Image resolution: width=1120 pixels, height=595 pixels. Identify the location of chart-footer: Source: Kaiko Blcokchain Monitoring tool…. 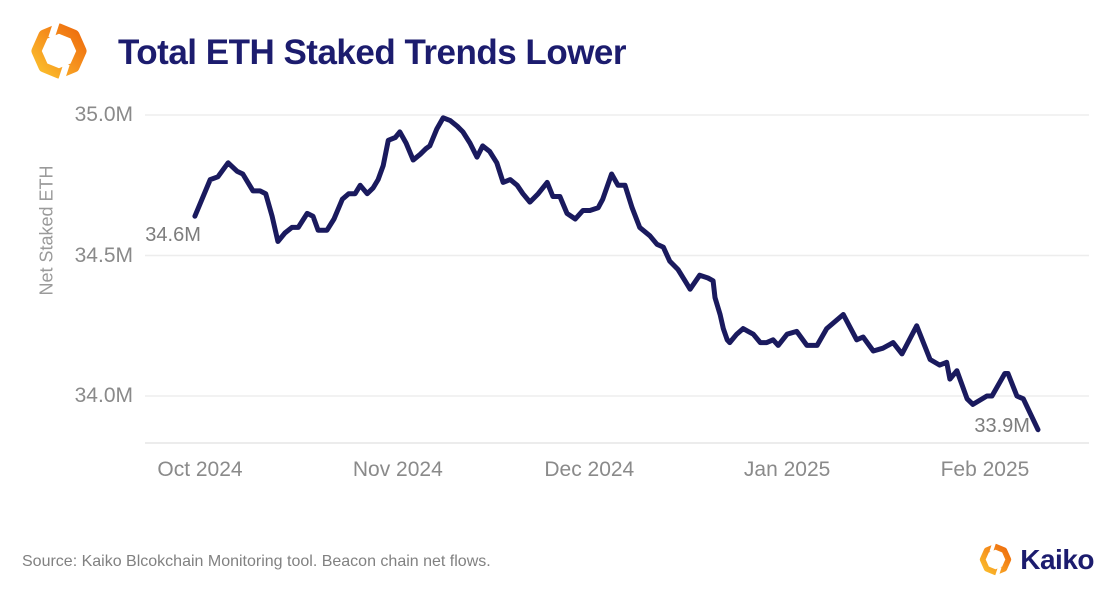
(560, 565).